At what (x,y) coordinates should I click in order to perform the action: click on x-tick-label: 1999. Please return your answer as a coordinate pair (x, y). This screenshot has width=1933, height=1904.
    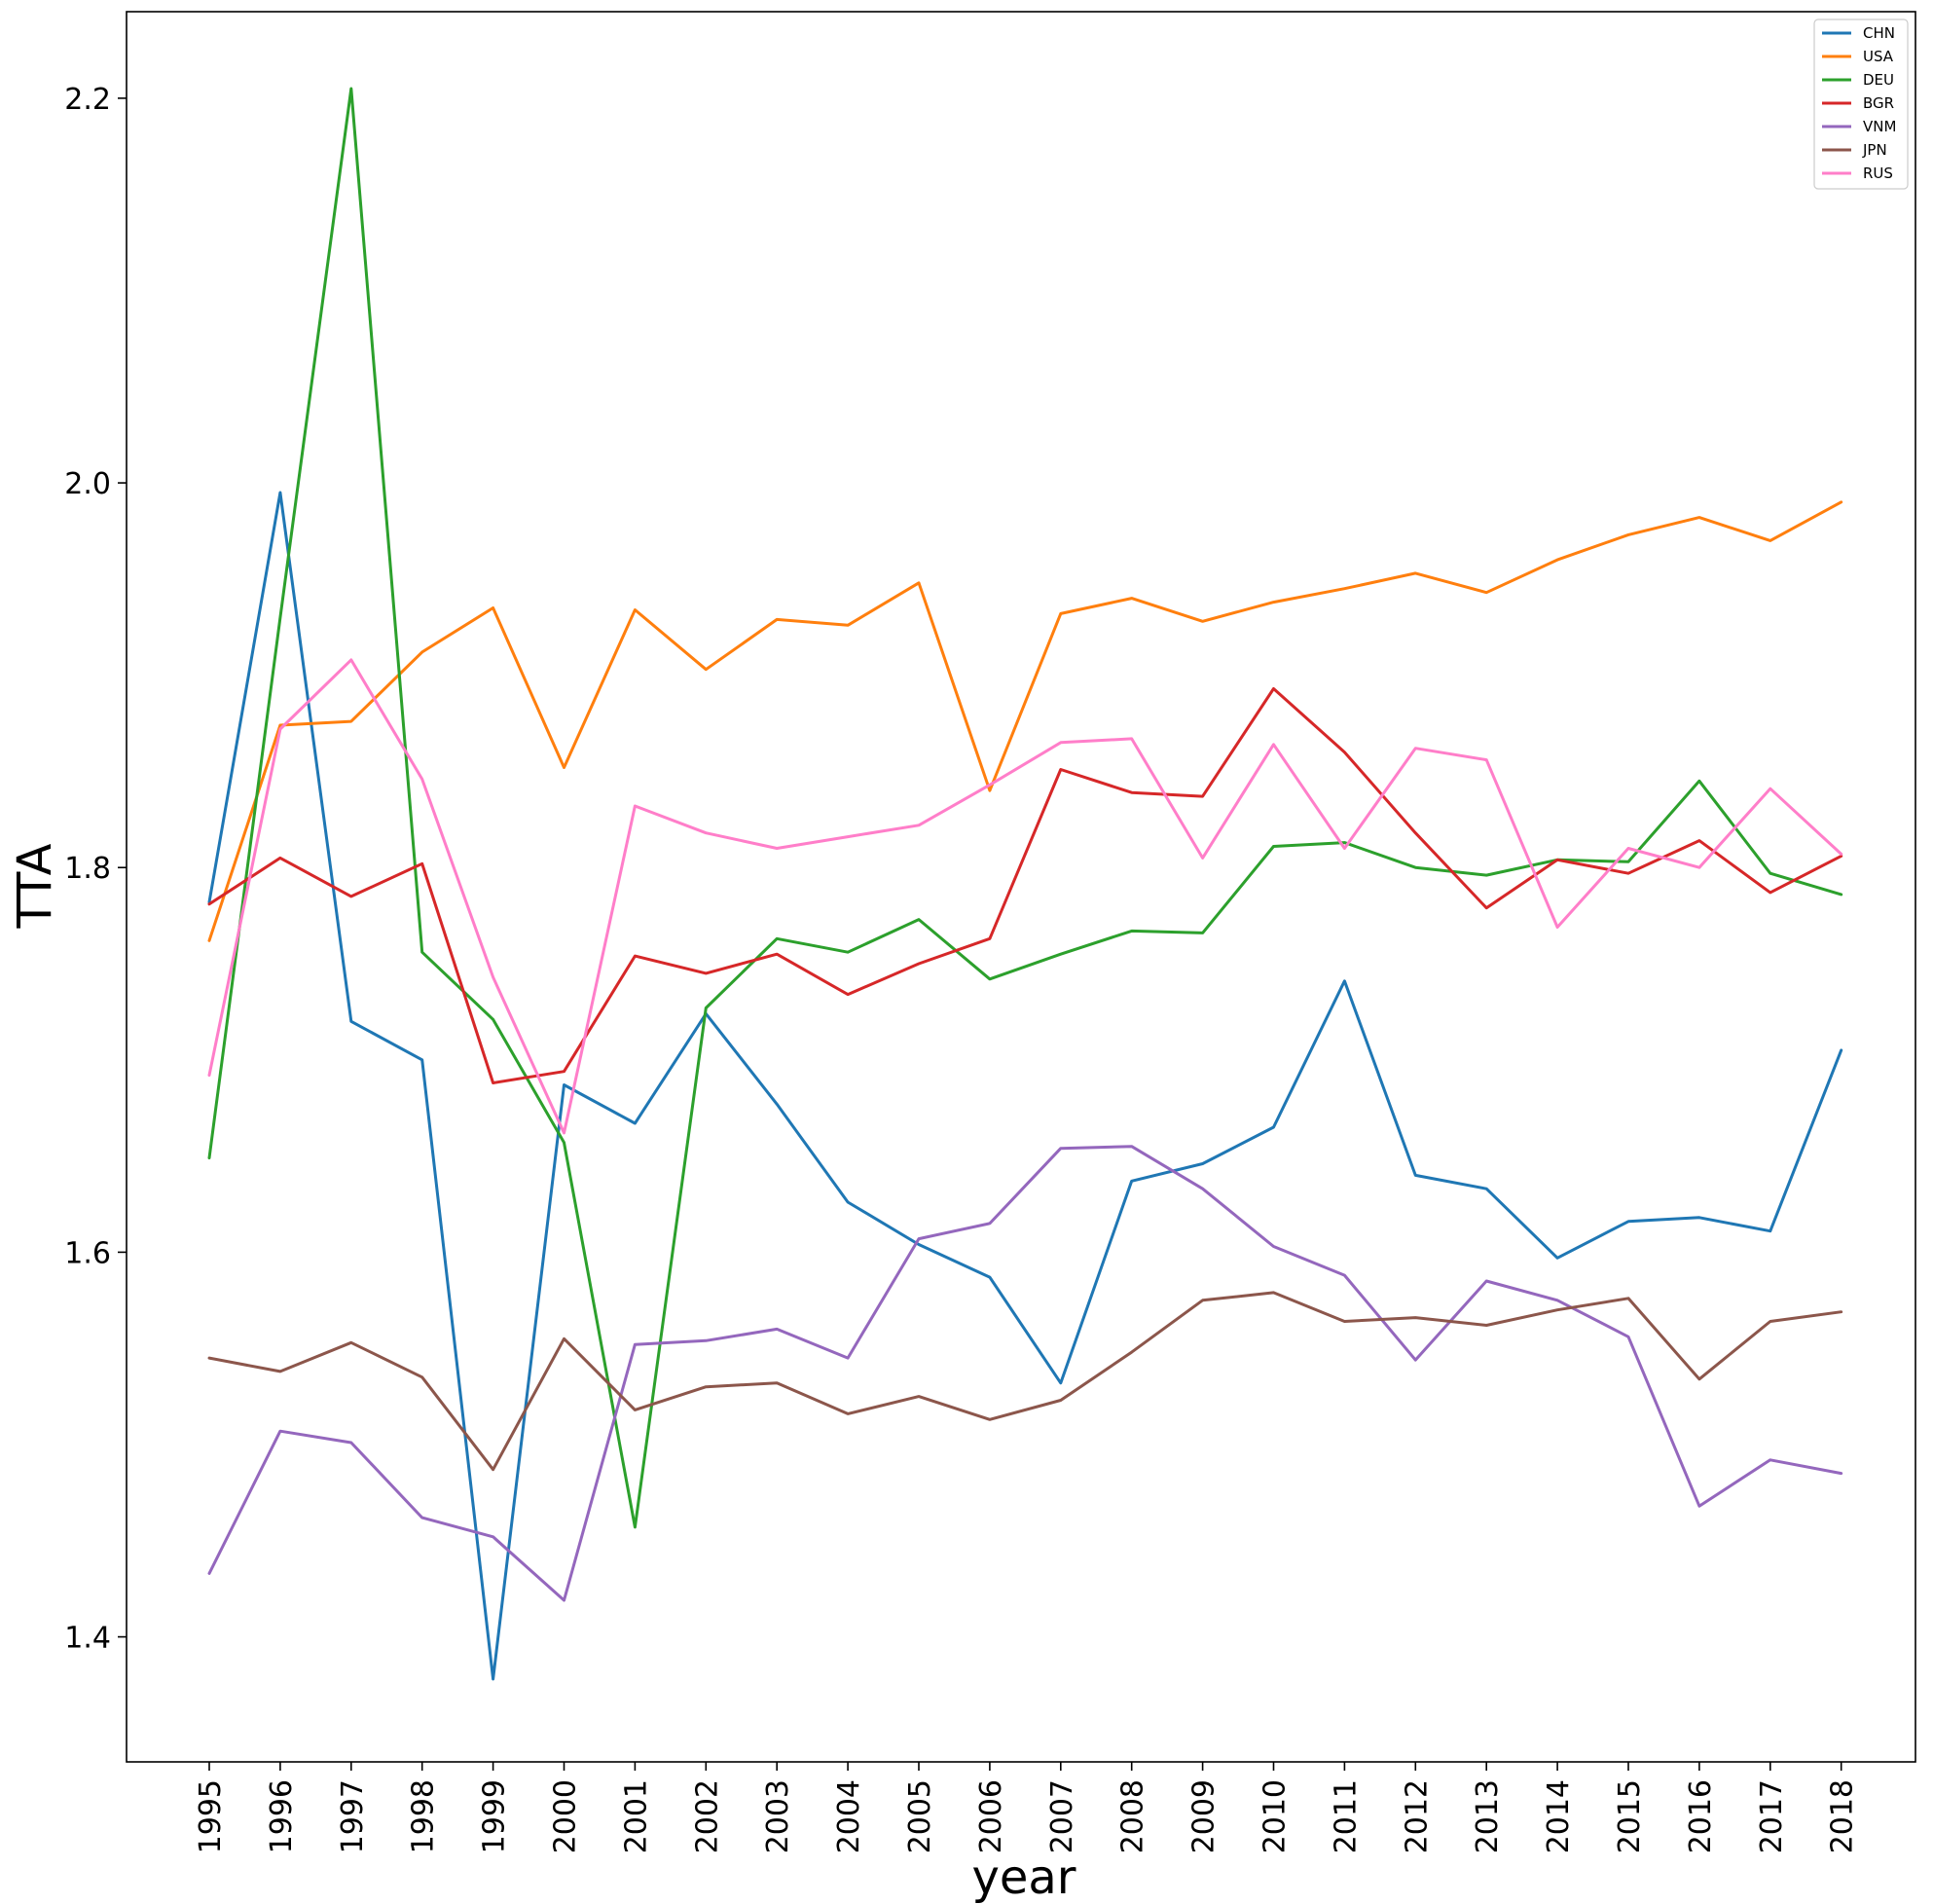
    Looking at the image, I should click on (495, 1816).